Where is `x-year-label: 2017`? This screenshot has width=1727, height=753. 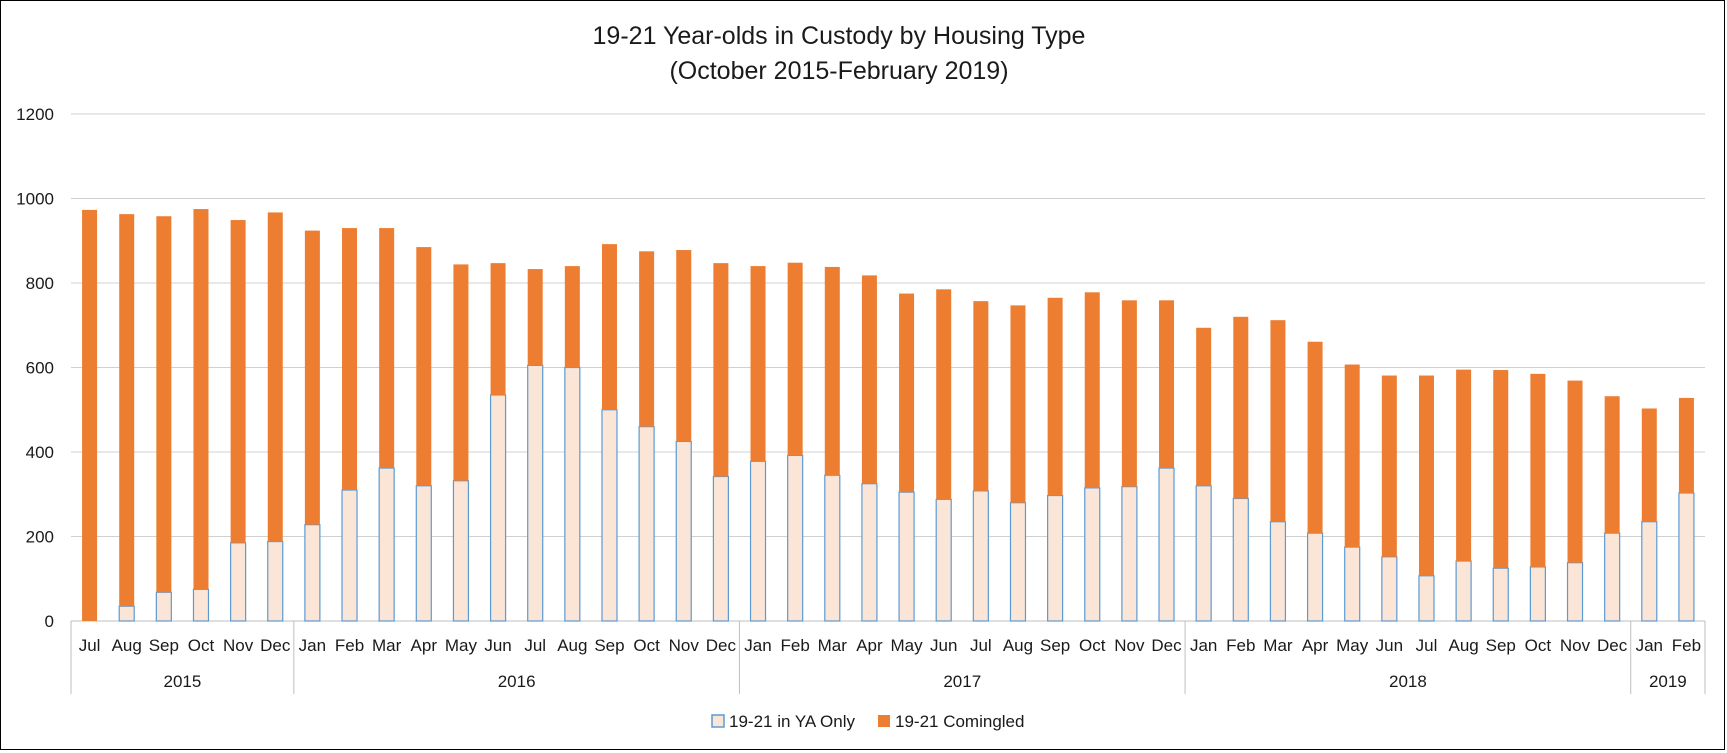 x-year-label: 2017 is located at coordinates (962, 681).